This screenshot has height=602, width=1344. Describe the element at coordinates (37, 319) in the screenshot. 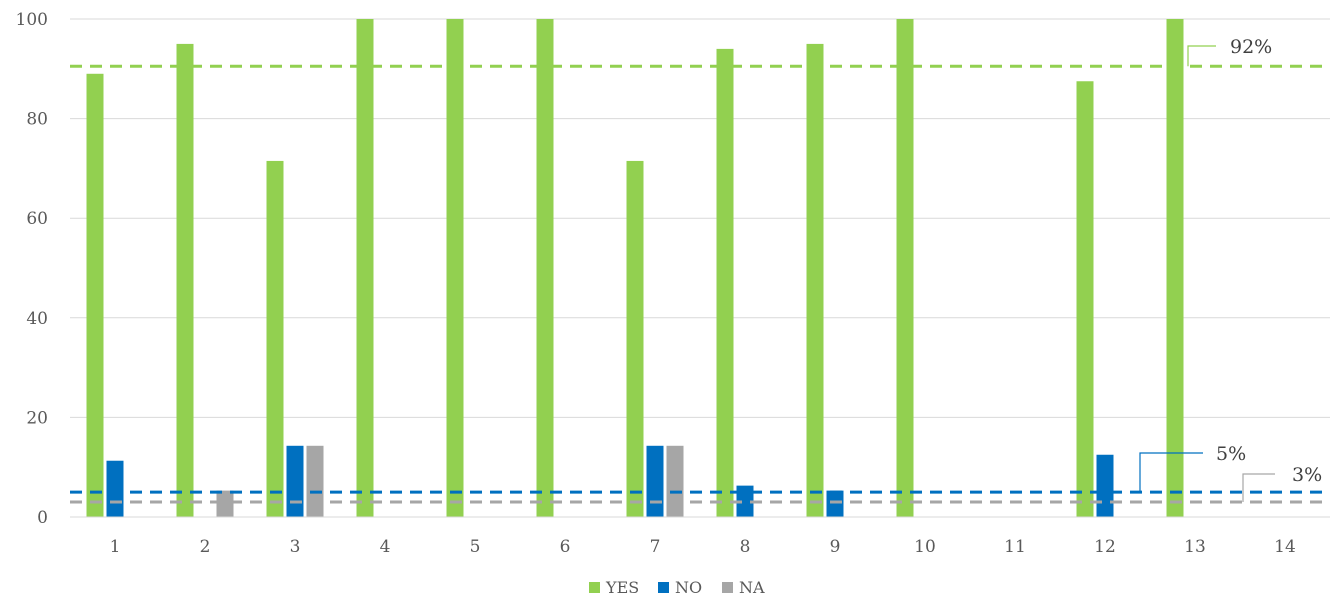

I see `y-tick-label: 40` at that location.